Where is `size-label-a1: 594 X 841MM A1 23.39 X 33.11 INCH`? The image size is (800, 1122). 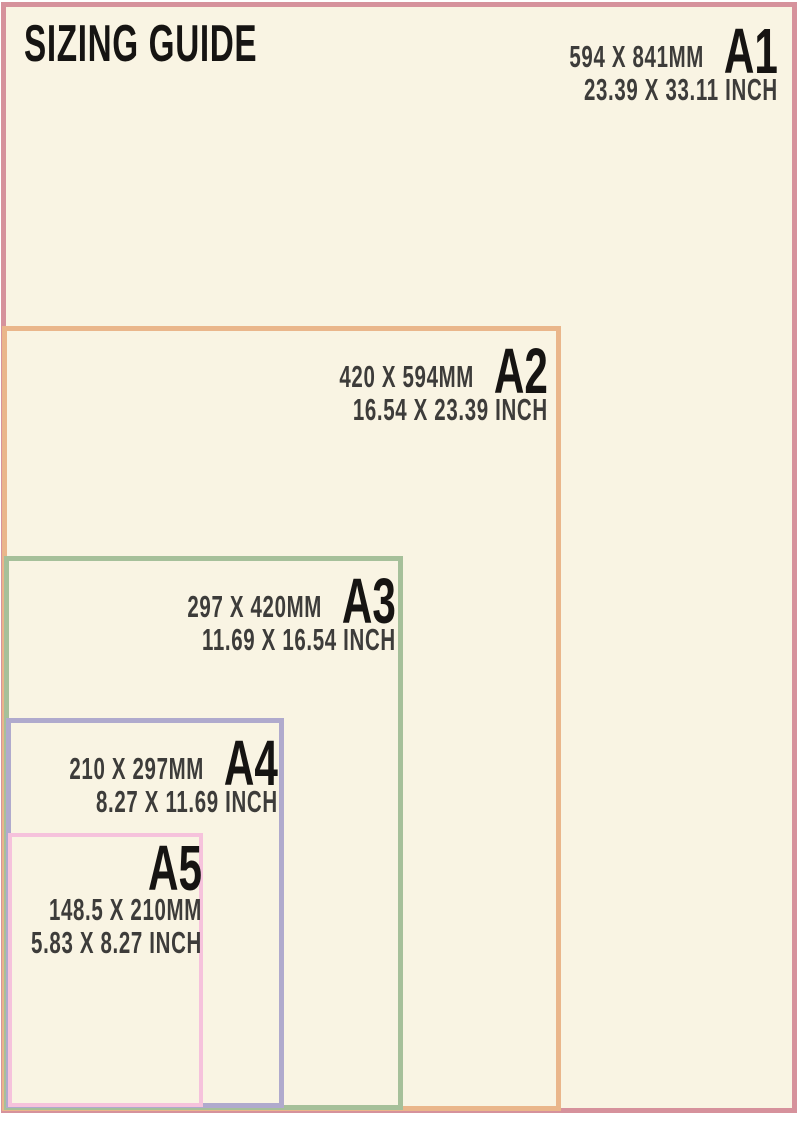
size-label-a1: 594 X 841MM A1 23.39 X 33.11 INCH is located at coordinates (673, 61).